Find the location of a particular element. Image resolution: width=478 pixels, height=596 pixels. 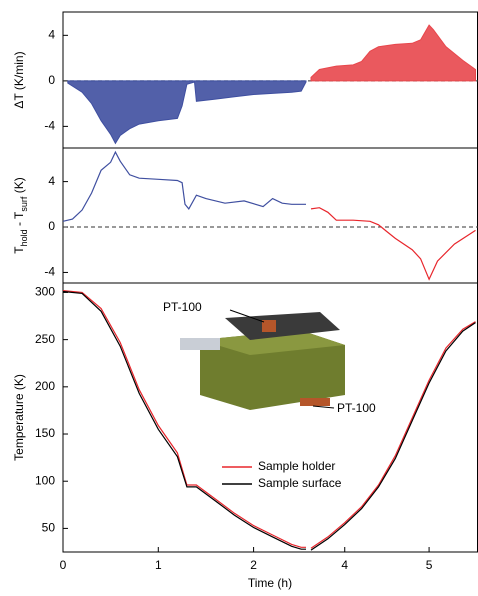

x-axis-label: Time (h) is located at coordinates (270, 583).